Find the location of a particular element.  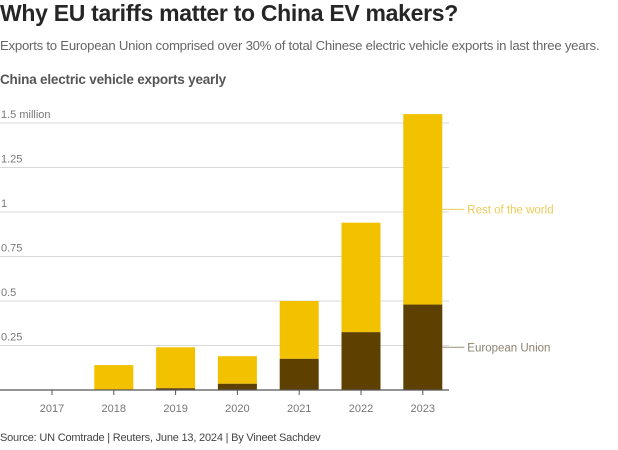

legend-label-rest-of-world: Rest of the world is located at coordinates (510, 210).